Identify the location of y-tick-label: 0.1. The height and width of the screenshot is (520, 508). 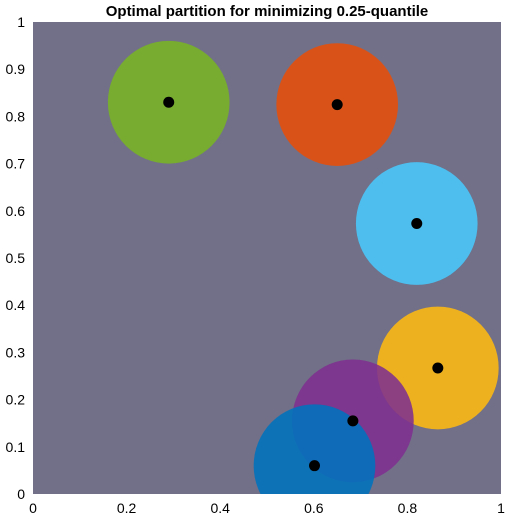
(16, 447).